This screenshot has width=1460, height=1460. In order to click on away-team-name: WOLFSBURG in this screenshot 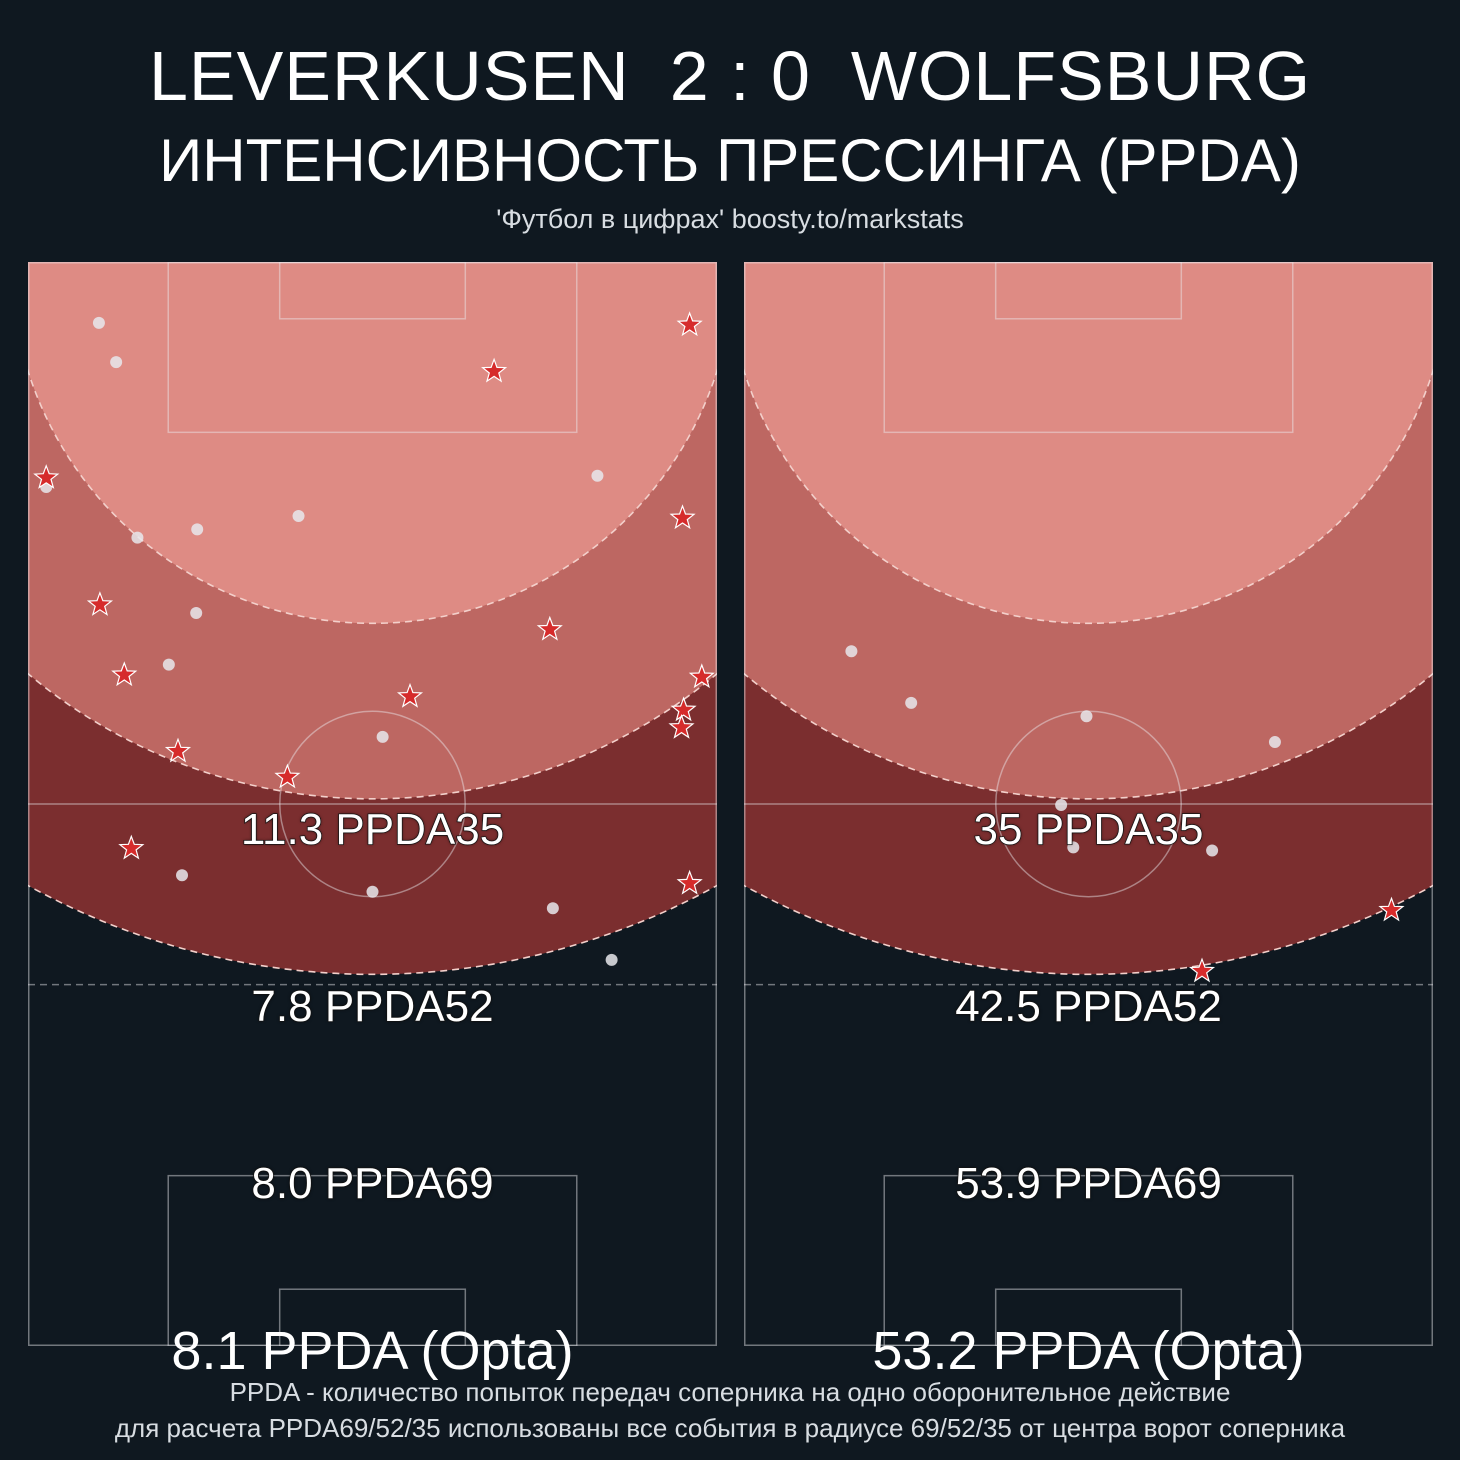, I will do `click(1081, 76)`.